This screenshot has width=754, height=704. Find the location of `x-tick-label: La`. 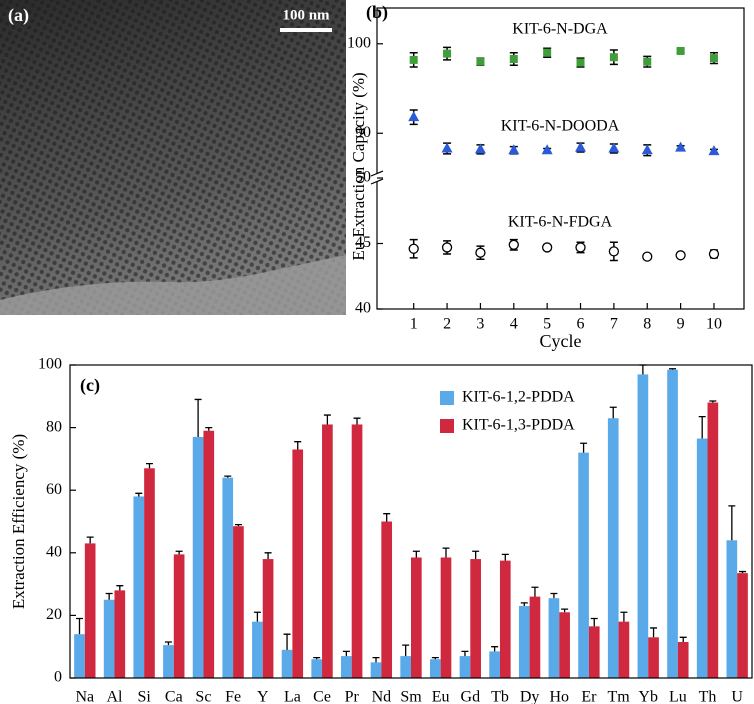

x-tick-label: La is located at coordinates (292, 696).